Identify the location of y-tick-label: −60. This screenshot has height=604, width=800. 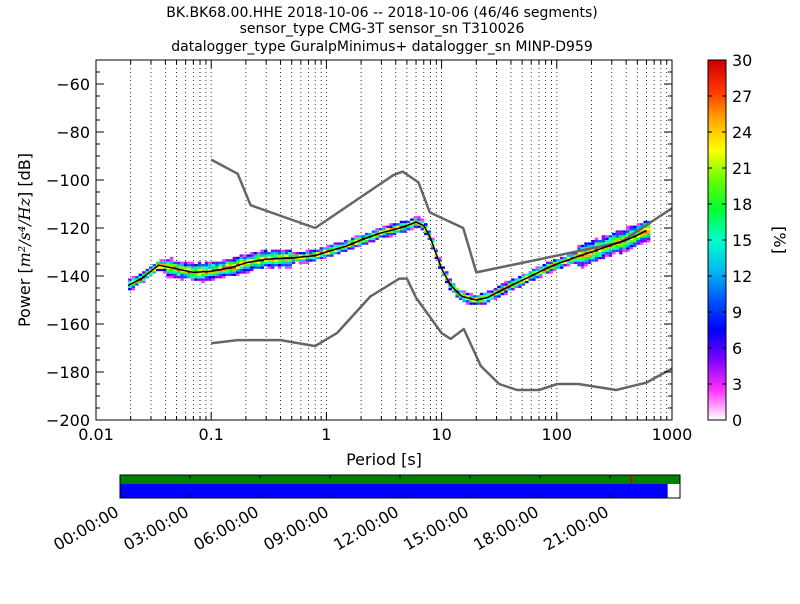
(73, 84).